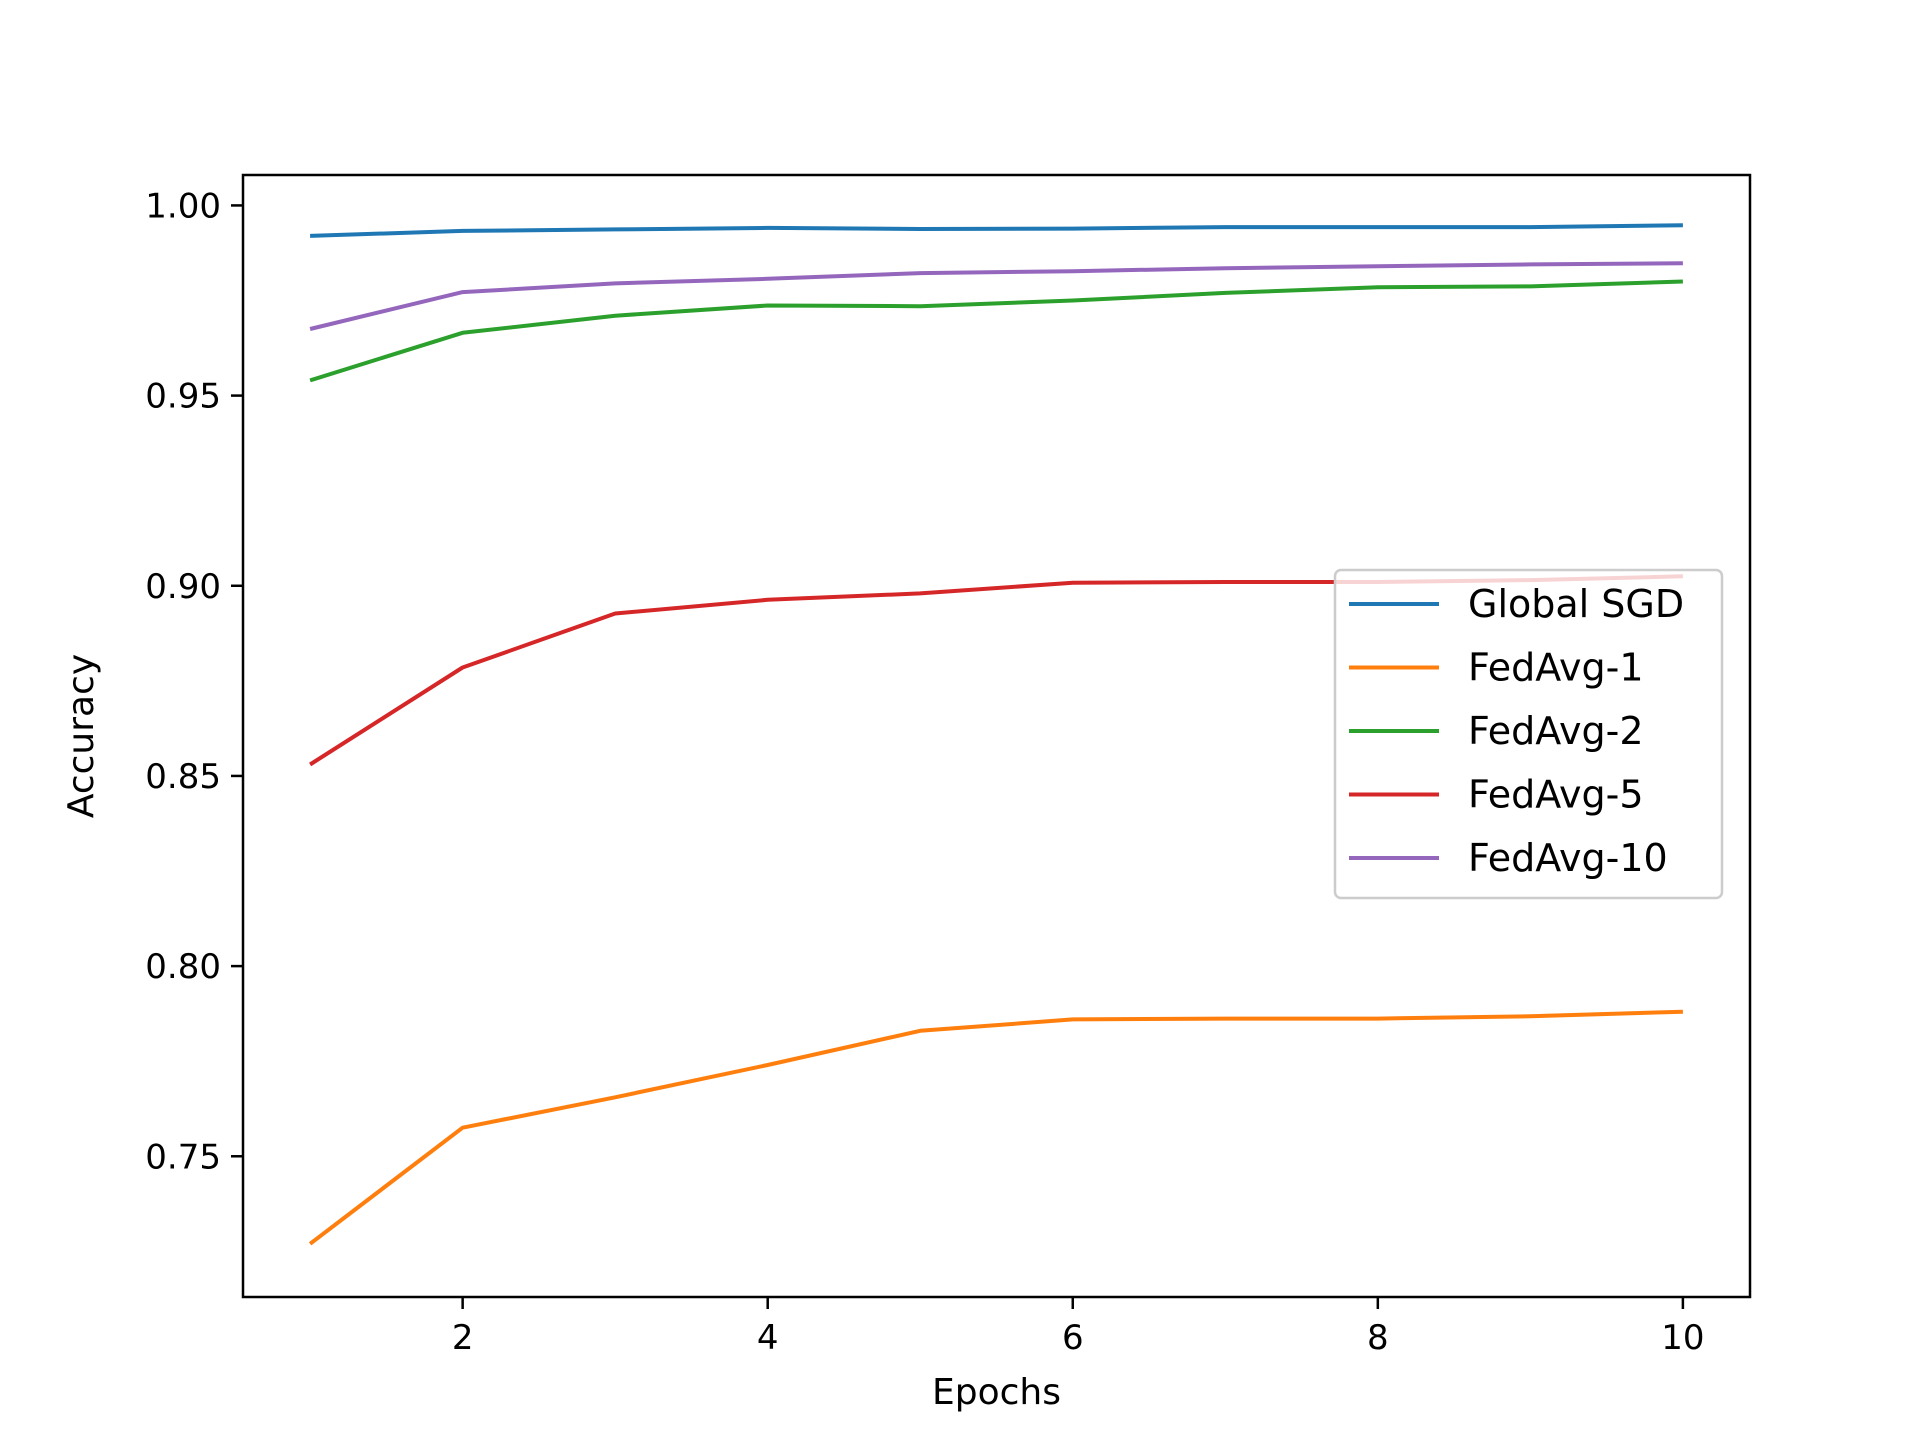  What do you see at coordinates (768, 1338) in the screenshot?
I see `x-tick-label: 4` at bounding box center [768, 1338].